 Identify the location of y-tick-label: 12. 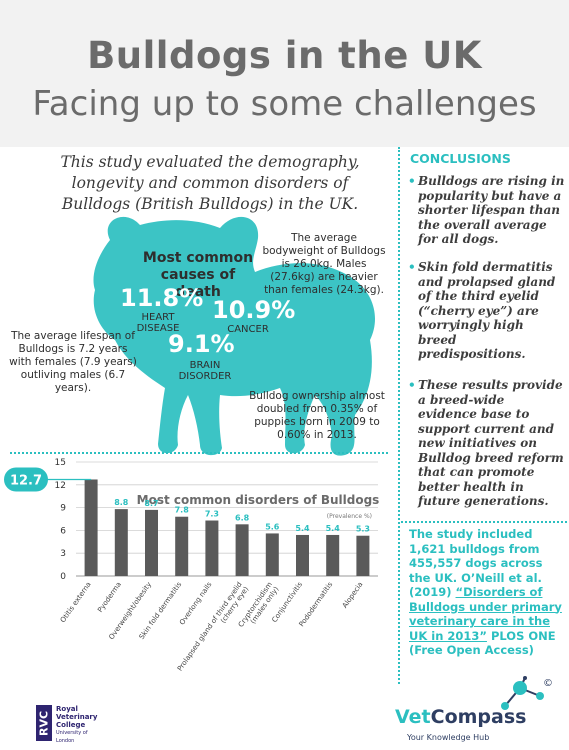
(60, 486).